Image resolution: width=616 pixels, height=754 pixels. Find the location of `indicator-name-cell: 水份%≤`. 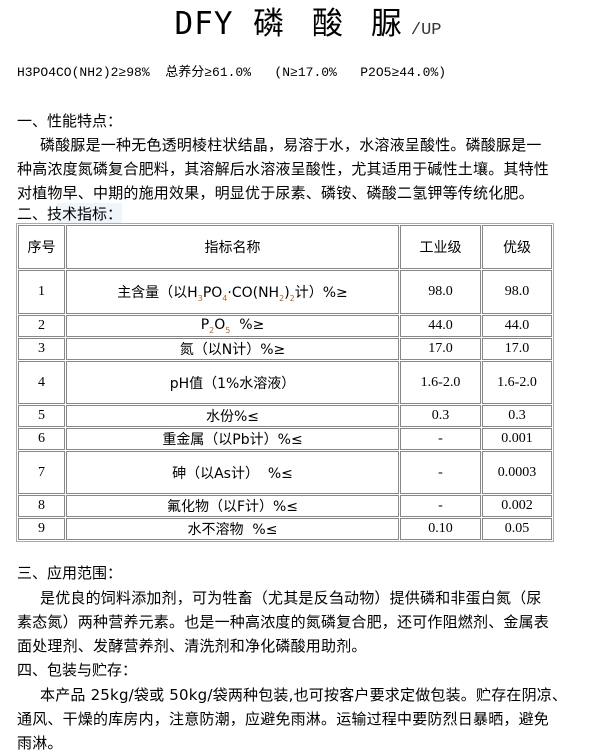

indicator-name-cell: 水份%≤ is located at coordinates (232, 416).